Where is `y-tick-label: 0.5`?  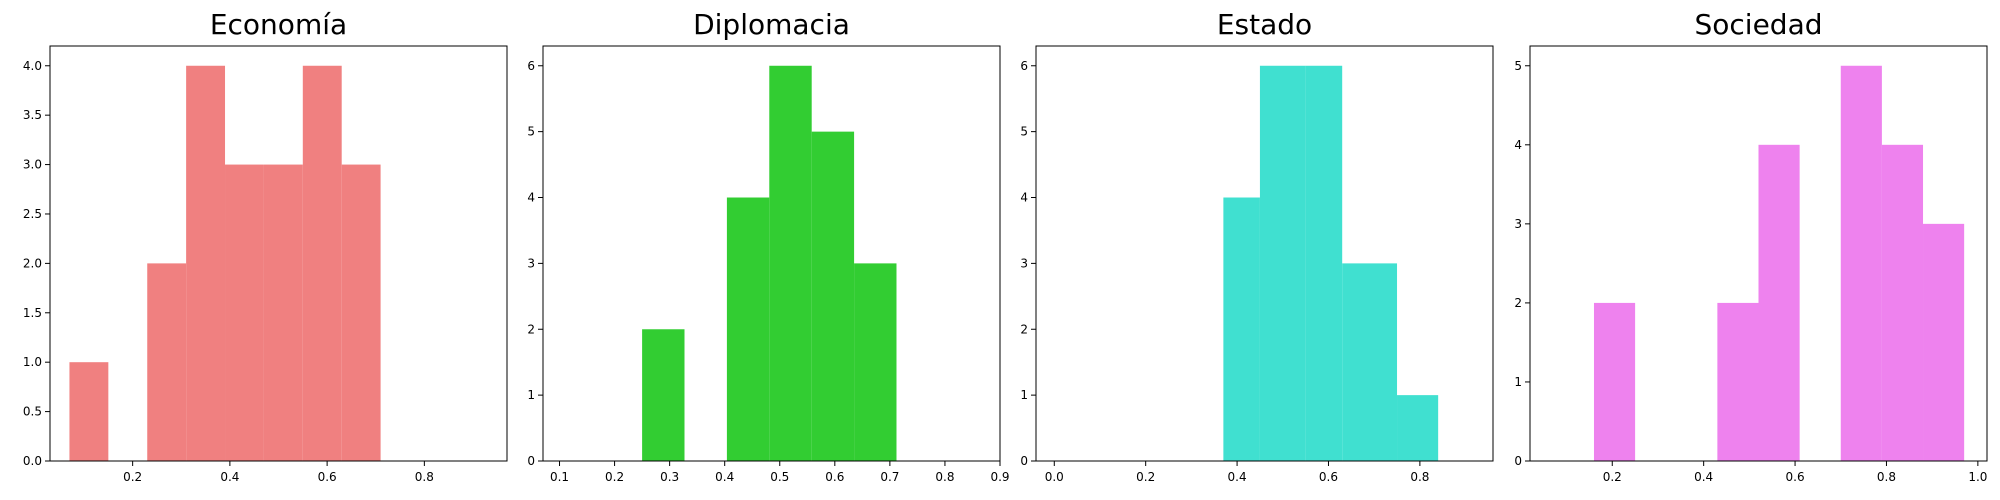 y-tick-label: 0.5 is located at coordinates (32, 412).